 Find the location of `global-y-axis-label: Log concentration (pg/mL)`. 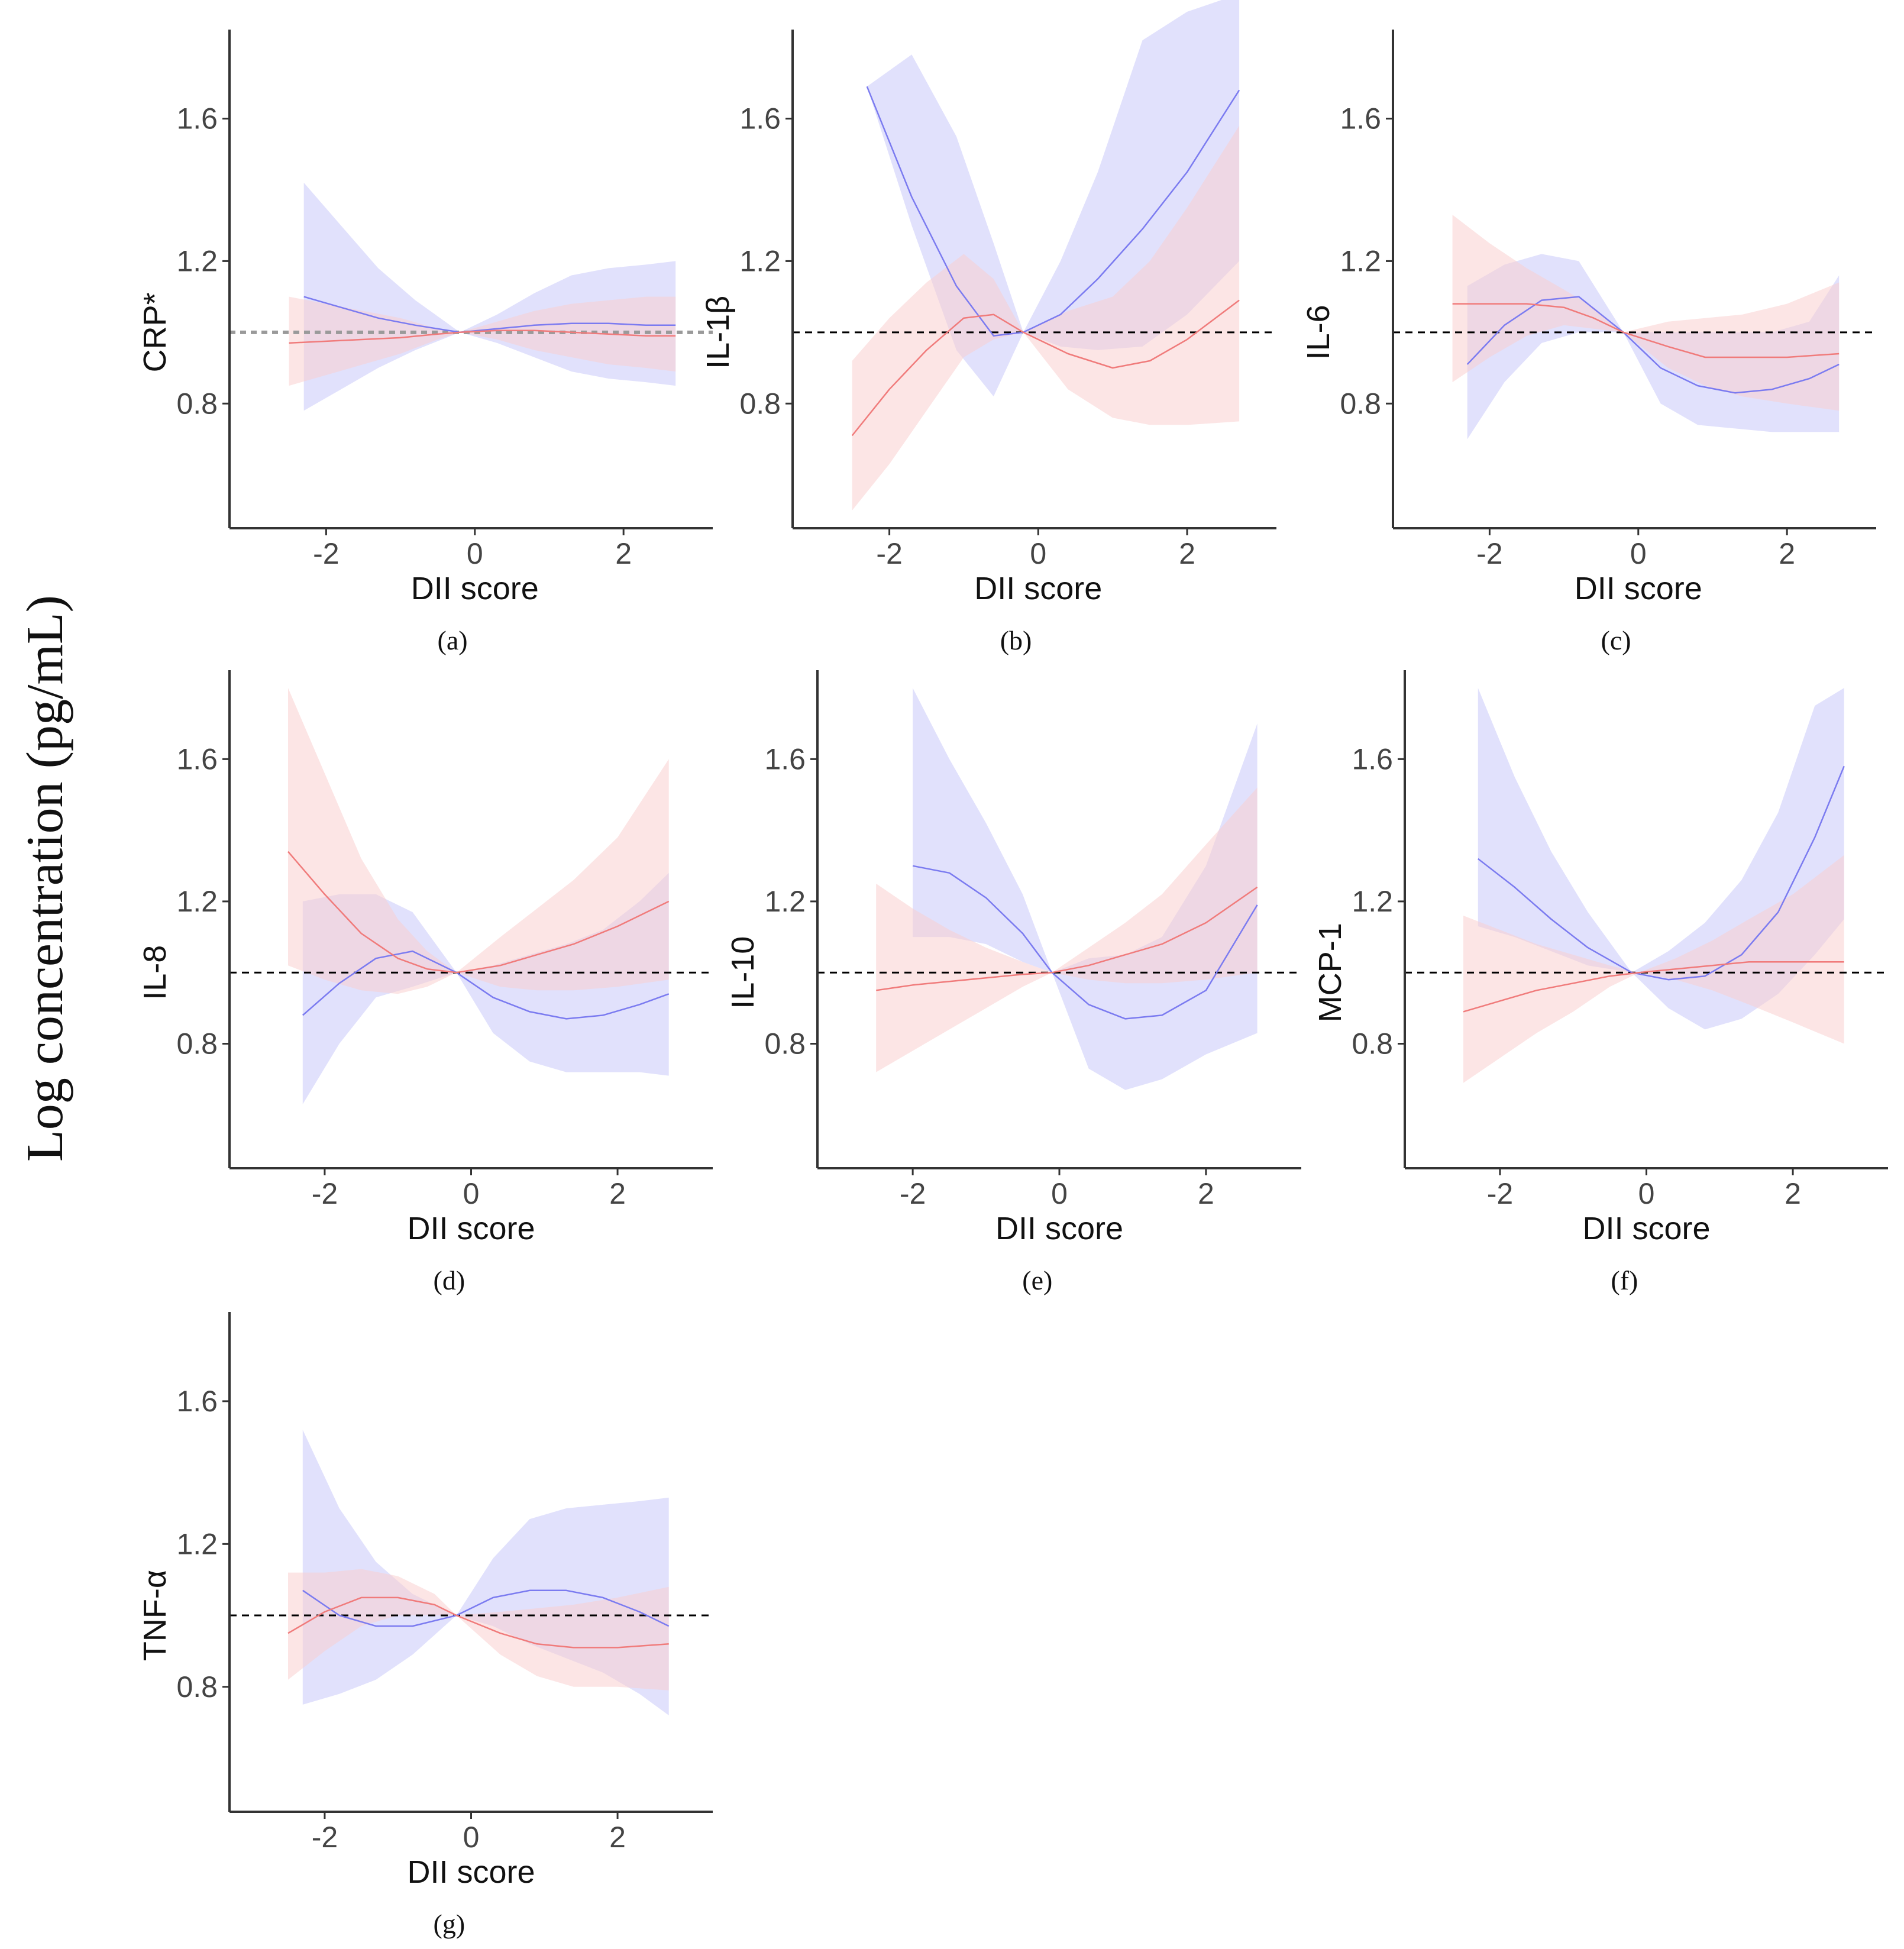

global-y-axis-label: Log concentration (pg/mL) is located at coordinates (45, 878).